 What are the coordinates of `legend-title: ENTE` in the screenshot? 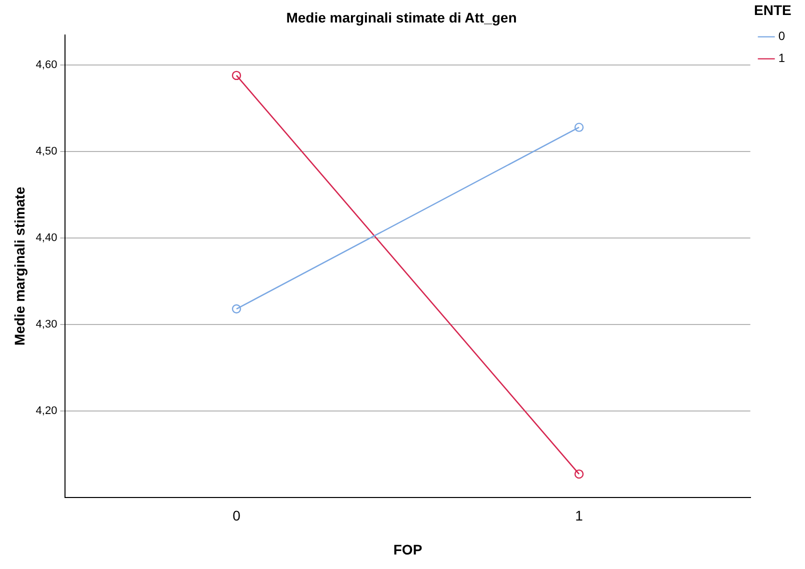 It's located at (773, 10).